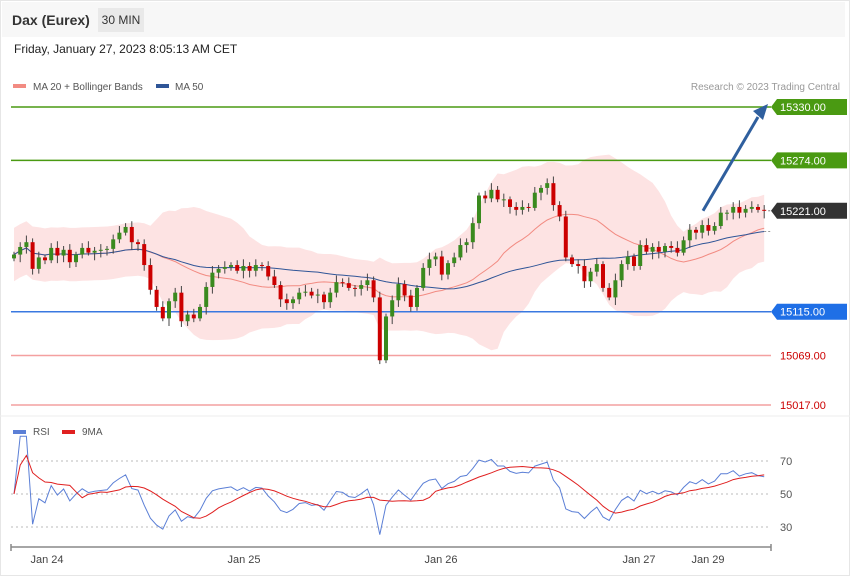 The width and height of the screenshot is (850, 576). Describe the element at coordinates (162, 86) in the screenshot. I see `legend-swatch-ma50` at that location.